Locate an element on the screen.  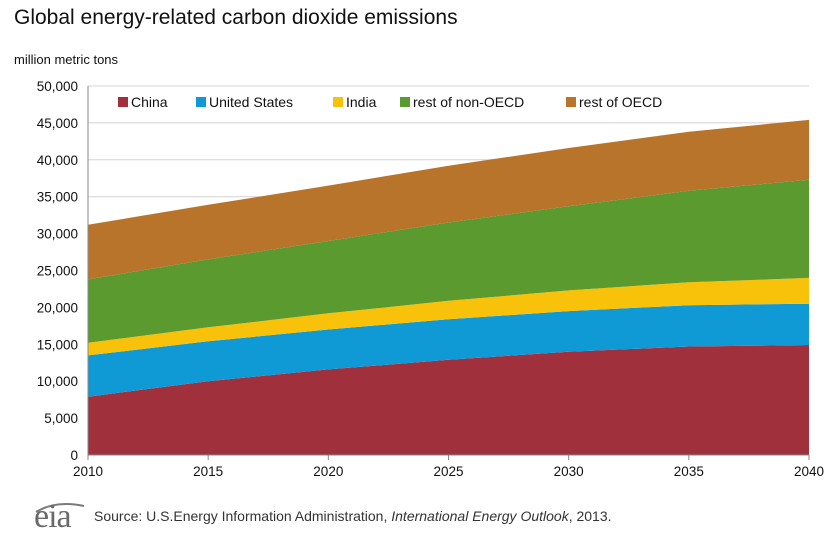
legend-swatch-china is located at coordinates (123, 102).